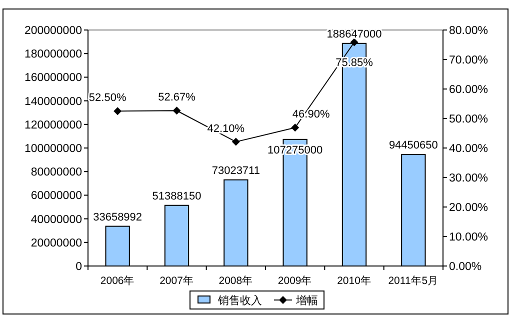 The image size is (512, 334). I want to click on data-label: 52.50%, so click(107, 98).